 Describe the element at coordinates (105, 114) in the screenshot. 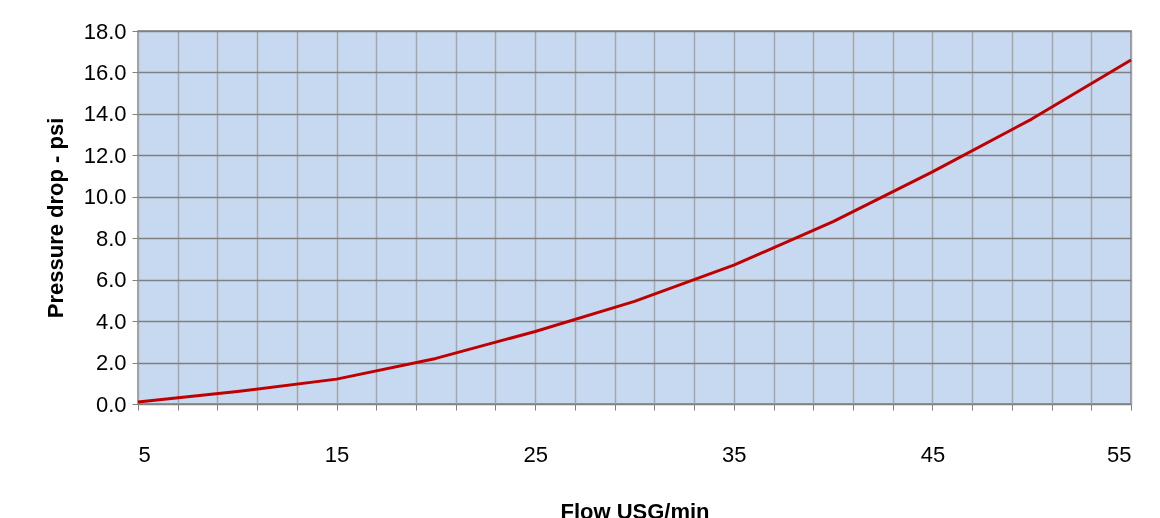

I see `y-tick-label: 14.0` at that location.